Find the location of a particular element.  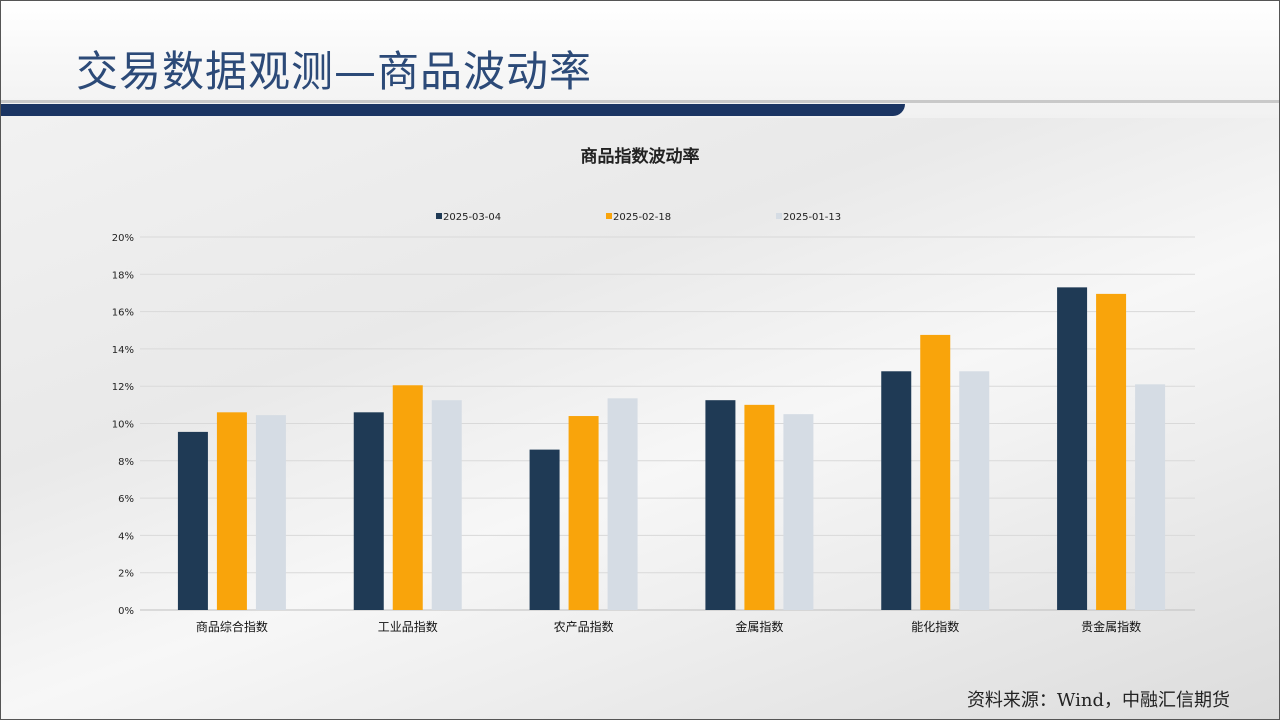

y-tick-label: 20% is located at coordinates (123, 238).